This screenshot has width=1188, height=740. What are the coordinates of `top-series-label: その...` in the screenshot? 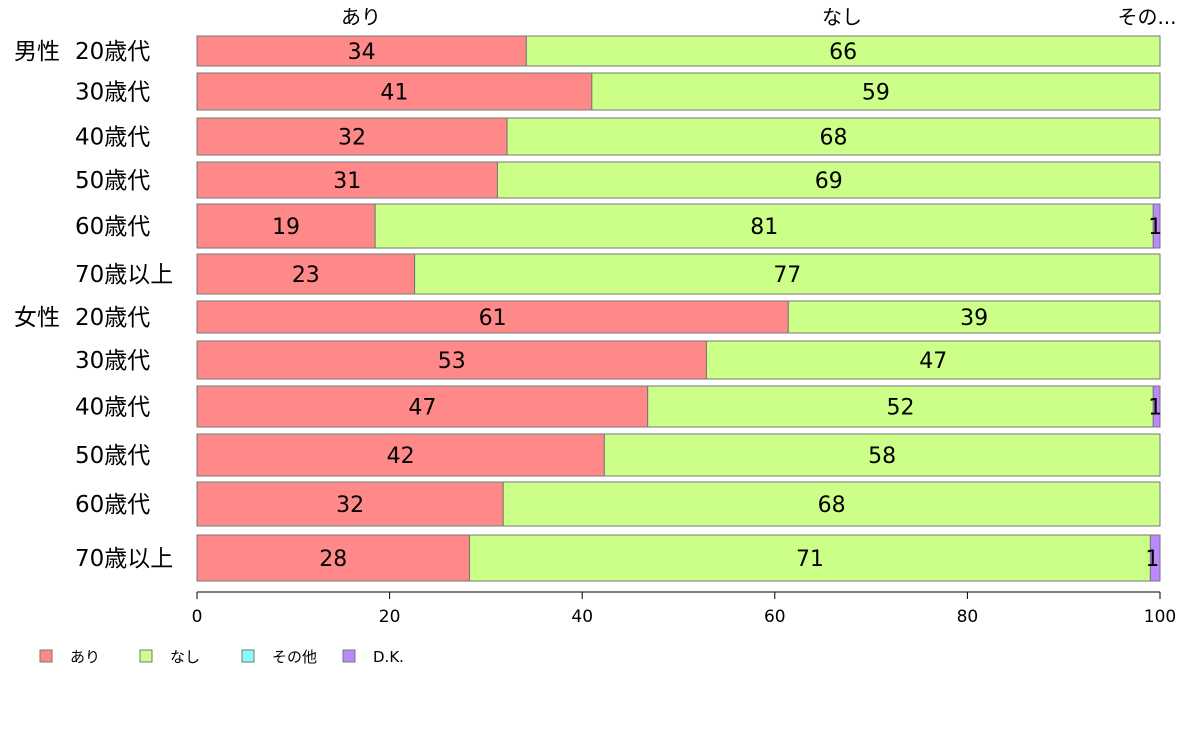 It's located at (1146, 17).